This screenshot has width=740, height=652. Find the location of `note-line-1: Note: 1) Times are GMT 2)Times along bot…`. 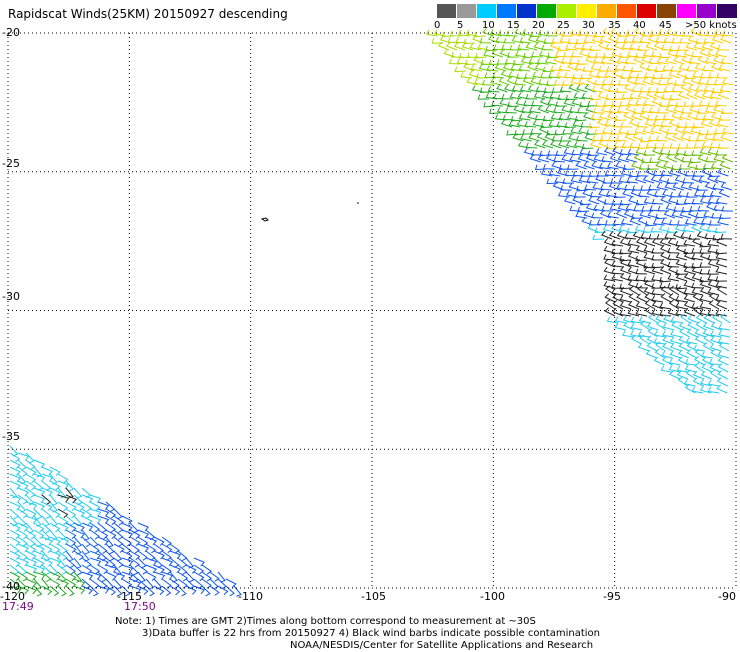

note-line-1: Note: 1) Times are GMT 2)Times along bot… is located at coordinates (325, 621).